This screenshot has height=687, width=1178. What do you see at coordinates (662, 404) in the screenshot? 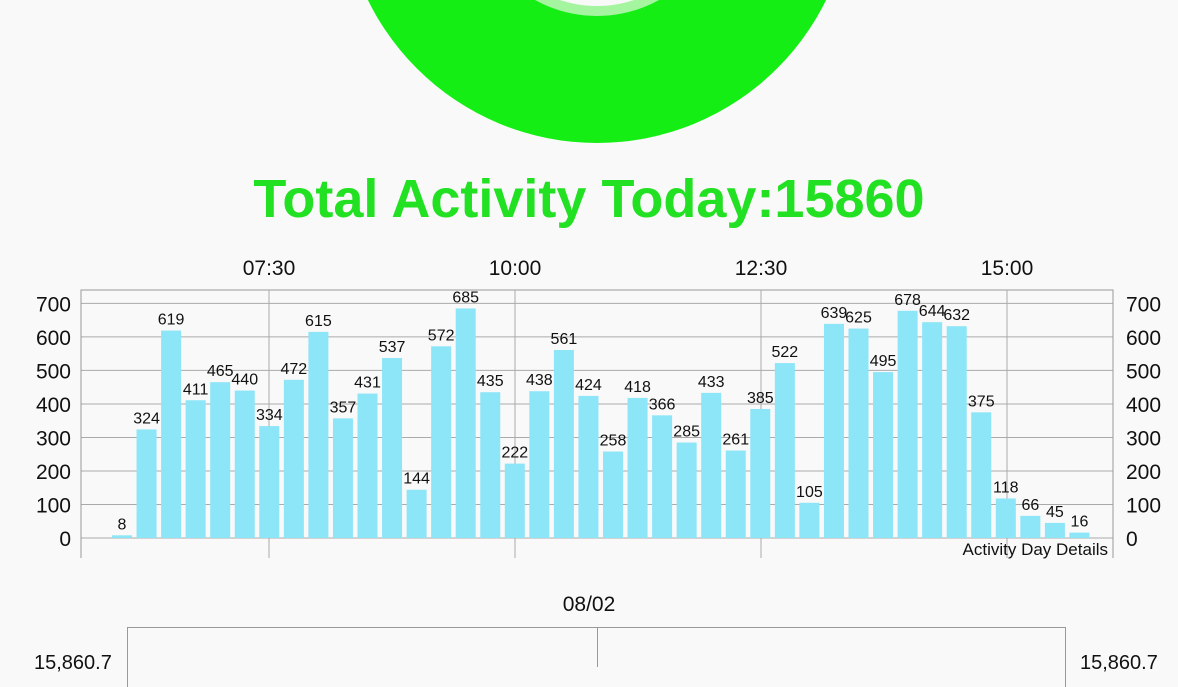
I see `bar-value-label: 366` at bounding box center [662, 404].